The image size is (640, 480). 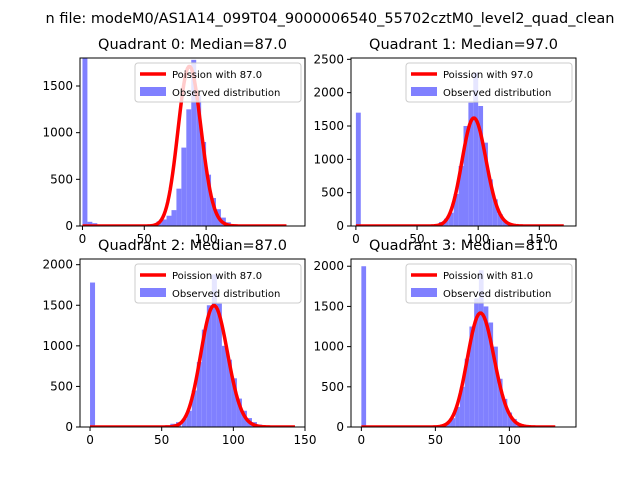 I want to click on legend: Poission with 81.0 Observed distribution, so click(x=489, y=283).